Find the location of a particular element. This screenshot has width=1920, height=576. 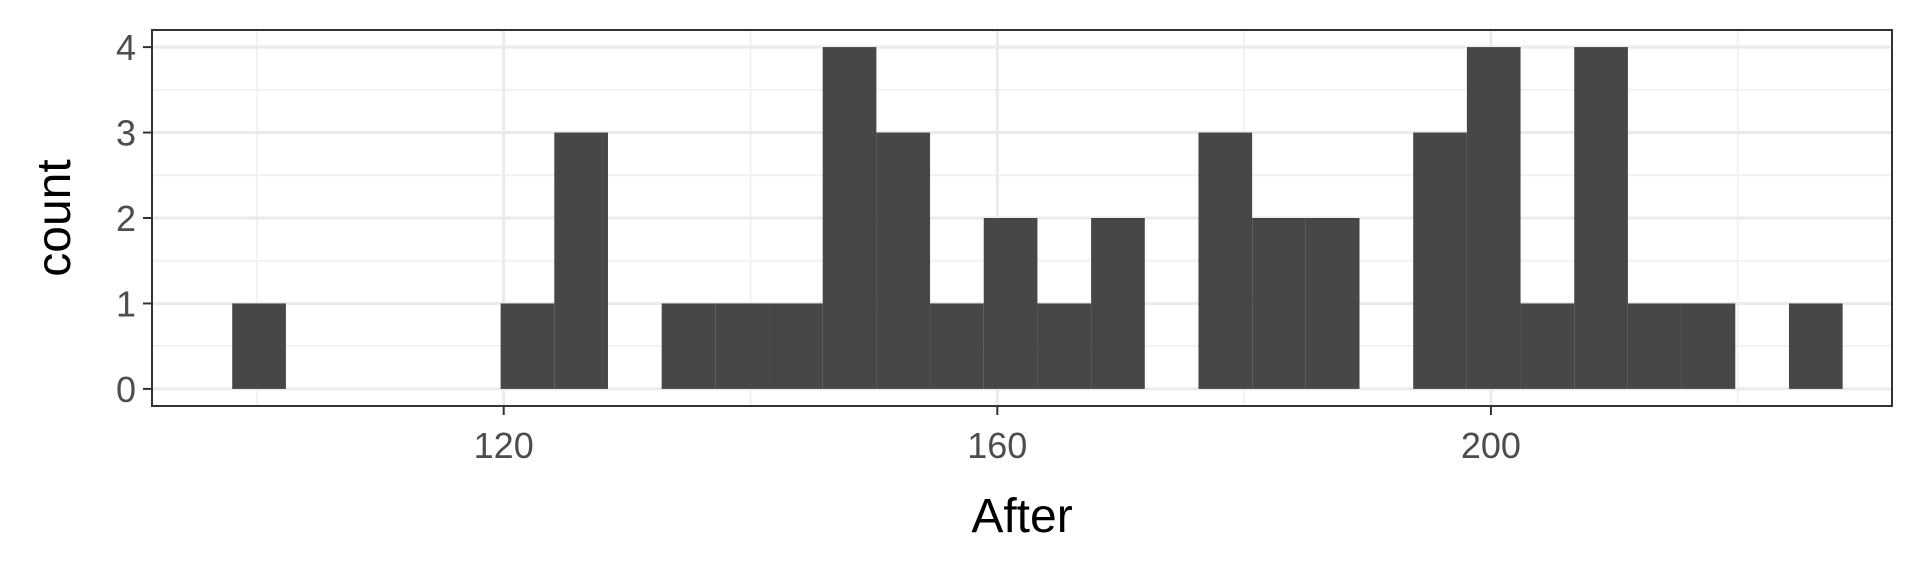

y-axis-title: count is located at coordinates (54, 217).